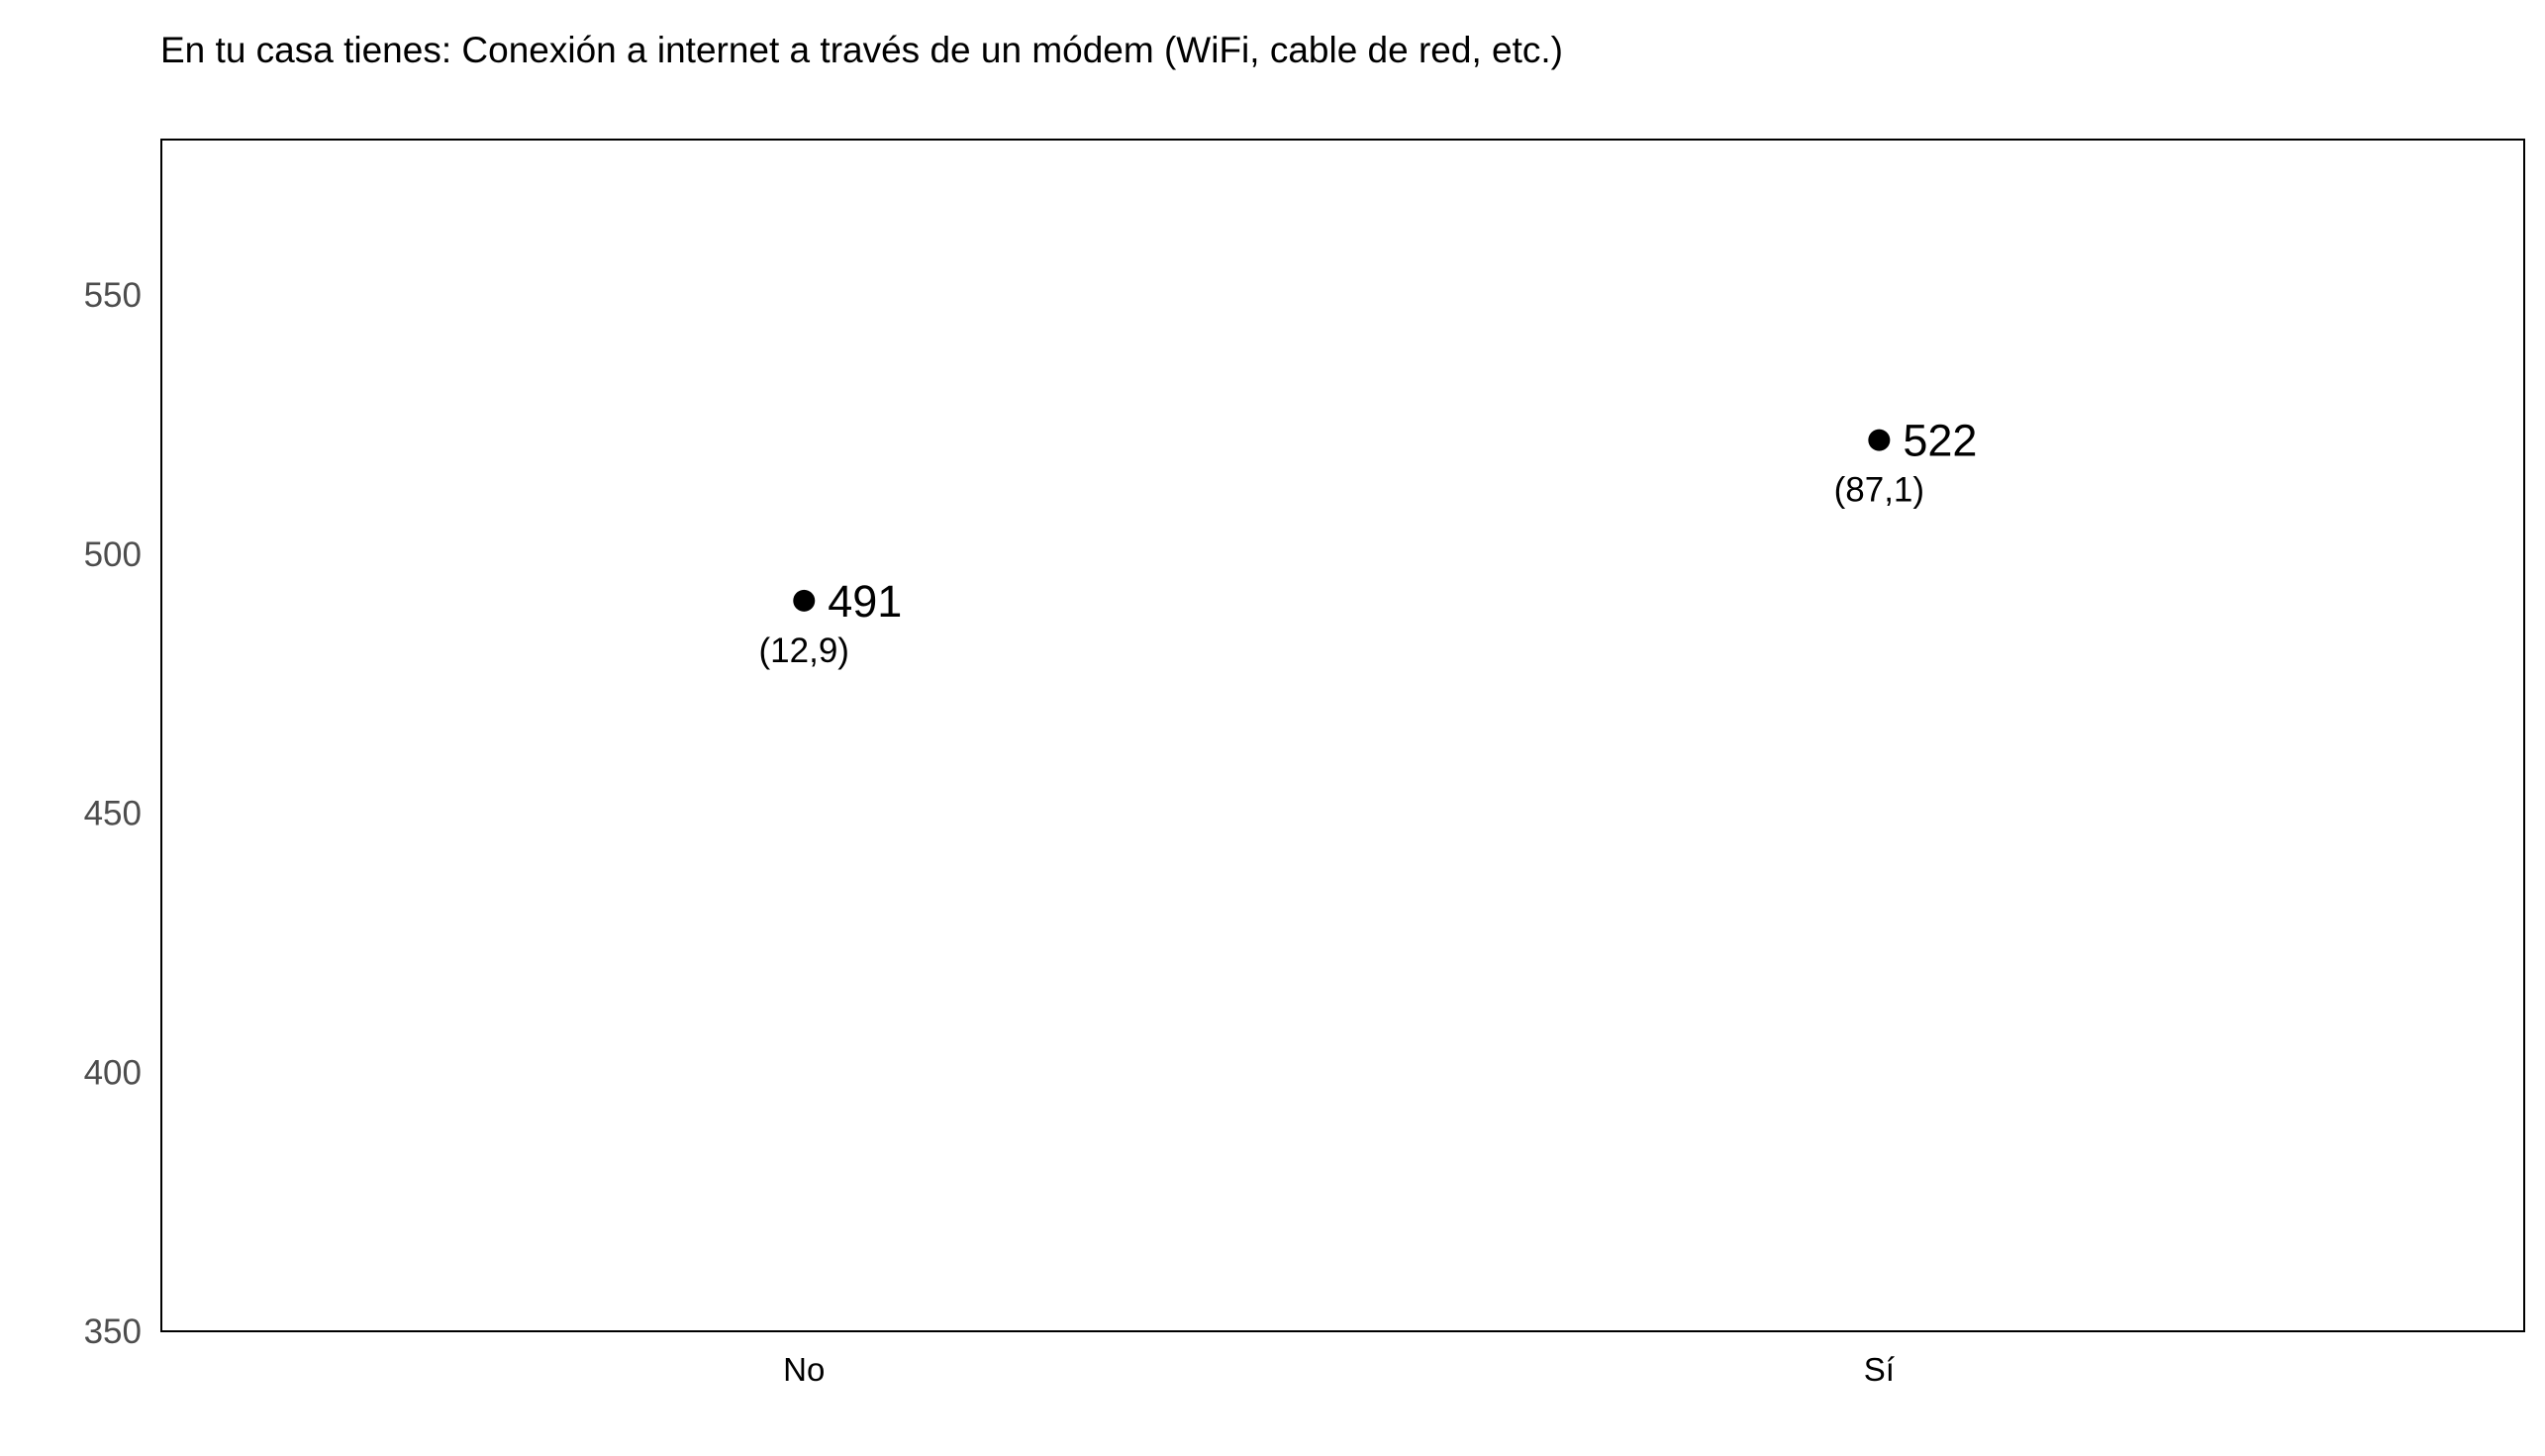  What do you see at coordinates (1879, 490) in the screenshot?
I see `data-percent-label: (87,1)` at bounding box center [1879, 490].